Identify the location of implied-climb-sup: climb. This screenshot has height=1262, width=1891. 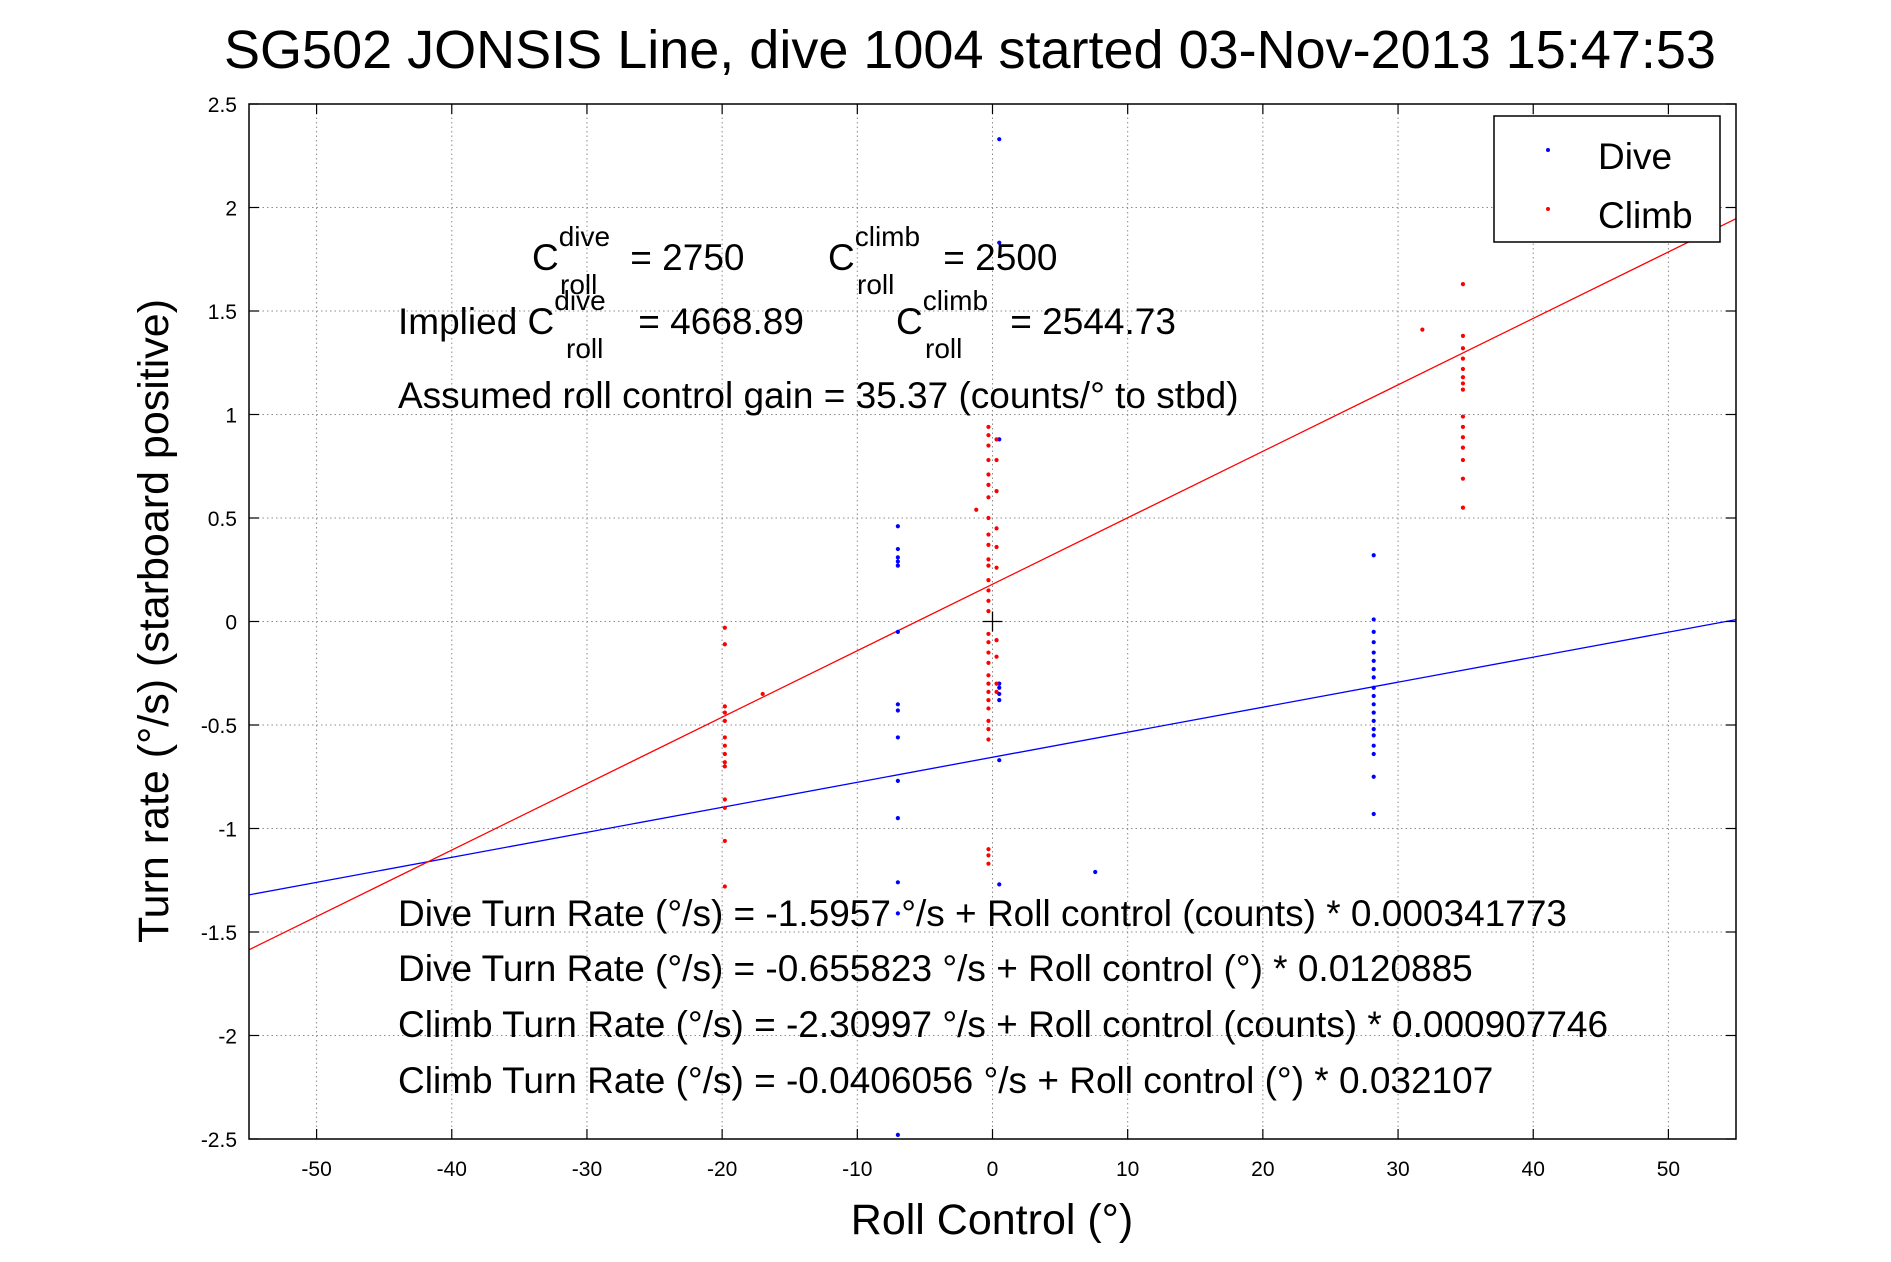
(955, 300).